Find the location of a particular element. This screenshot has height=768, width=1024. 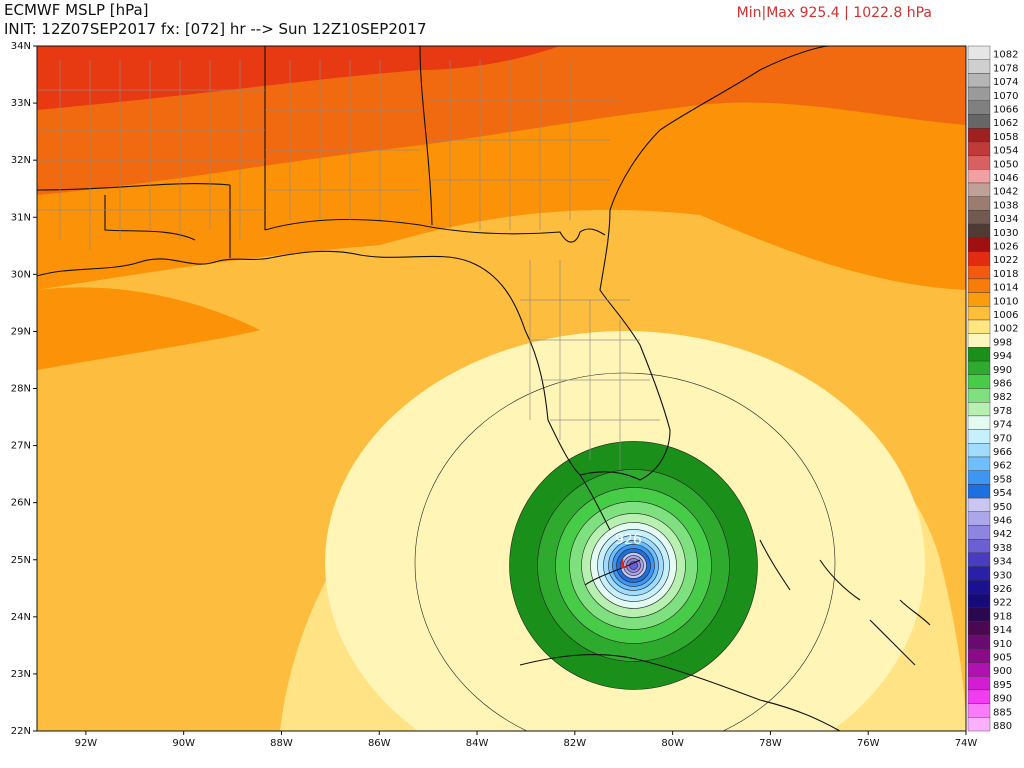

colorbar-label: 978 is located at coordinates (1002, 411).